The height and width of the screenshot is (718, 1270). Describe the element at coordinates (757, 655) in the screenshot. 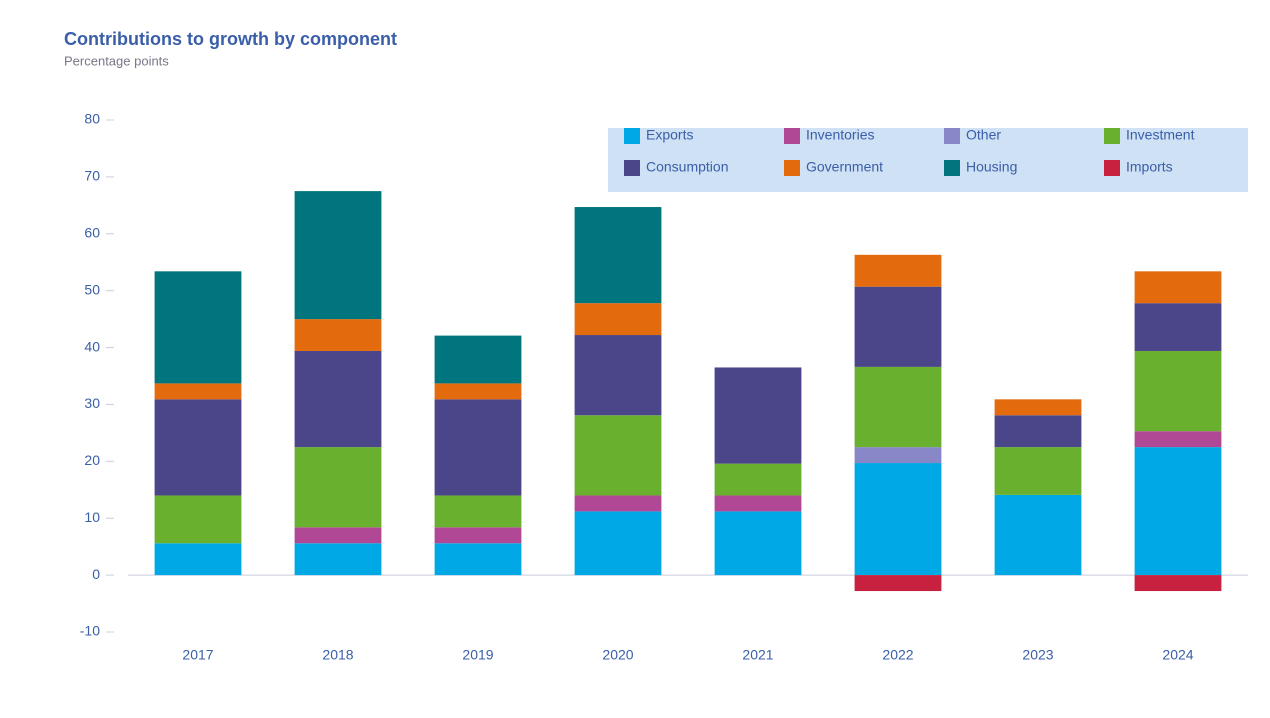

I see `x-tick-label: 2021` at that location.